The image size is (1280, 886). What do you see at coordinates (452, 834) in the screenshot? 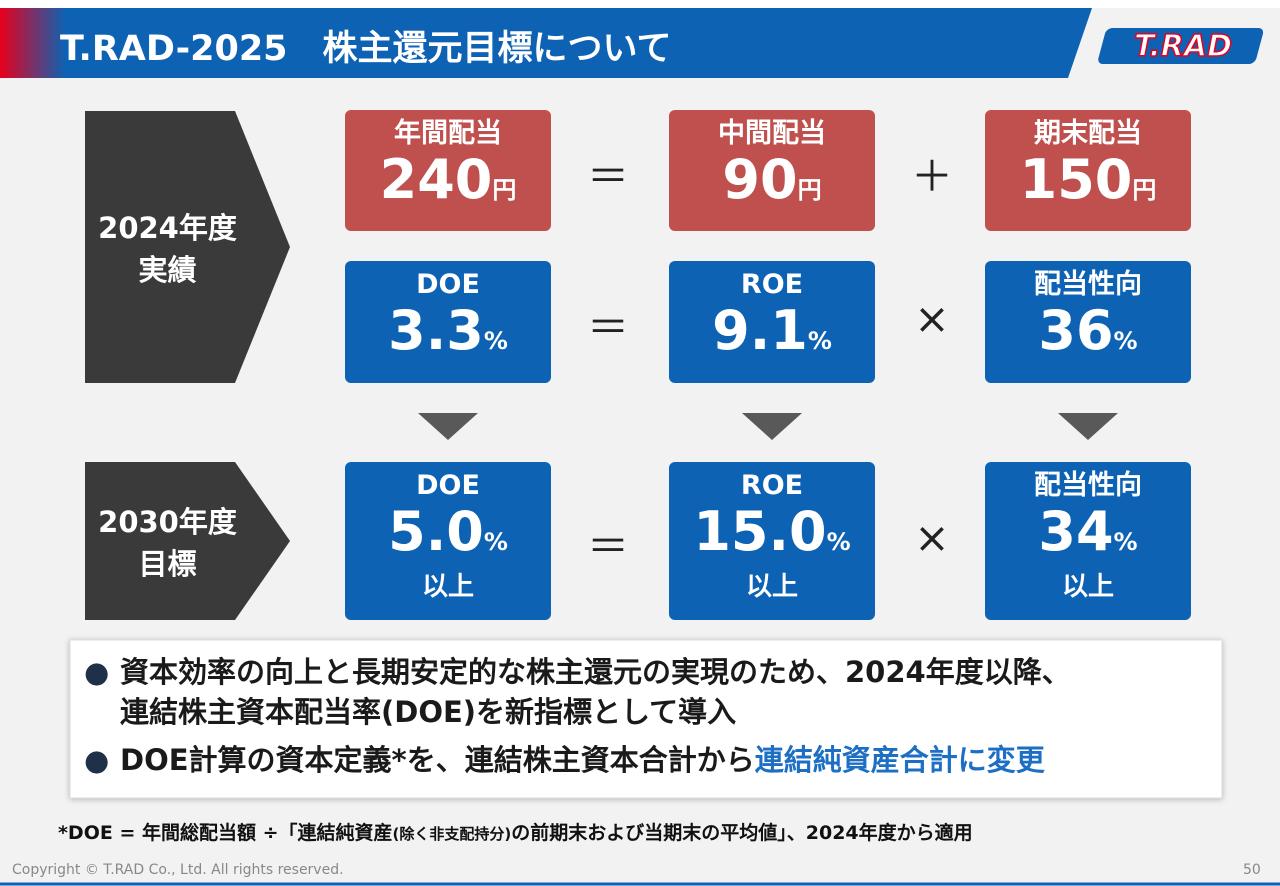
I see `footnote-small: (除く非支配持分)` at bounding box center [452, 834].